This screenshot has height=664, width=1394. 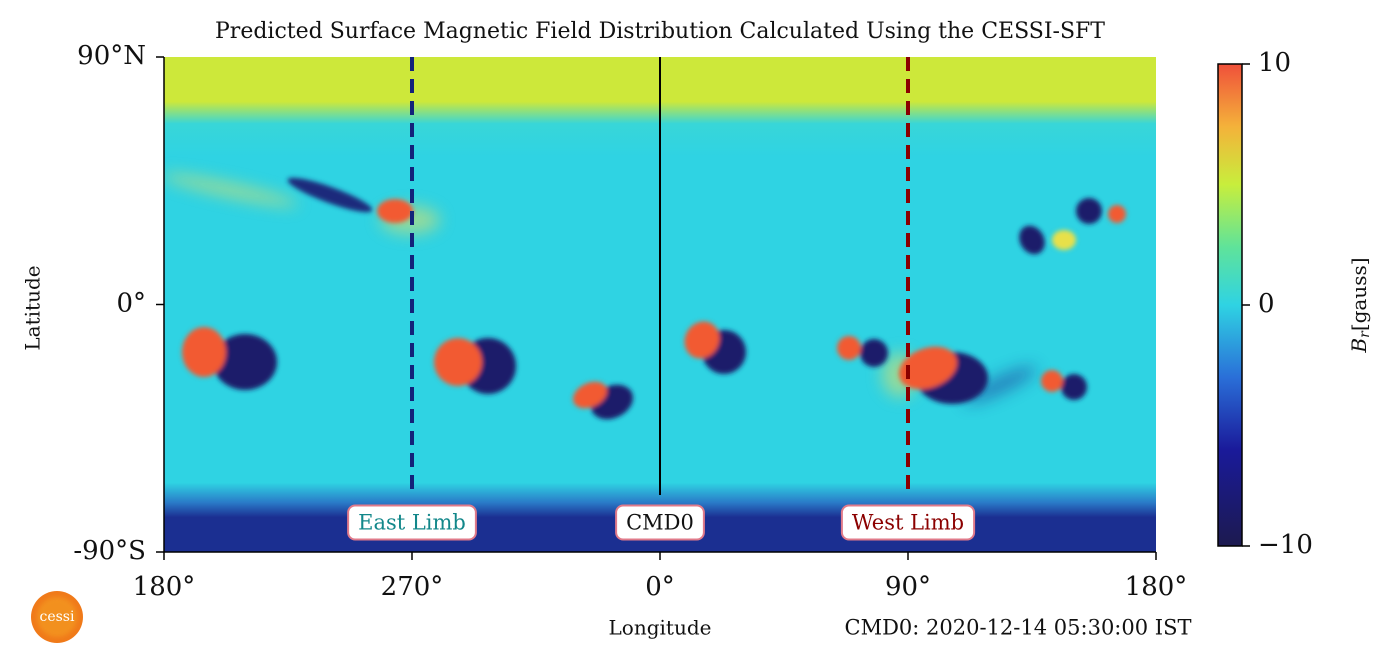 I want to click on line-label: West Limb, so click(x=908, y=523).